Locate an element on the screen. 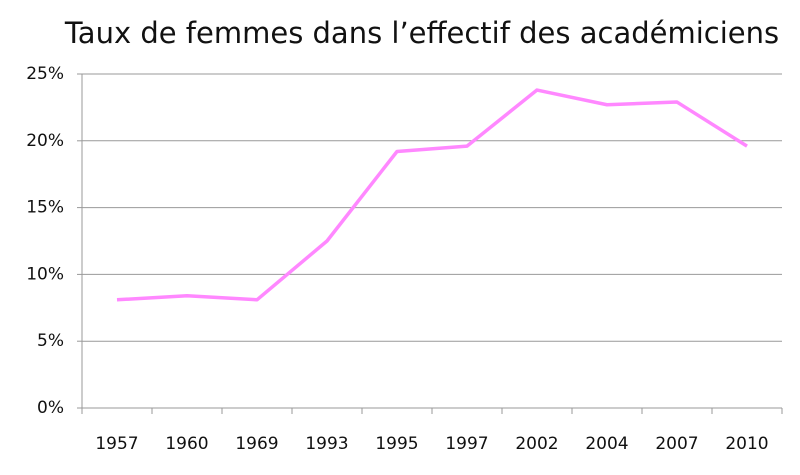  x-tick-label: 1957 is located at coordinates (116, 444).